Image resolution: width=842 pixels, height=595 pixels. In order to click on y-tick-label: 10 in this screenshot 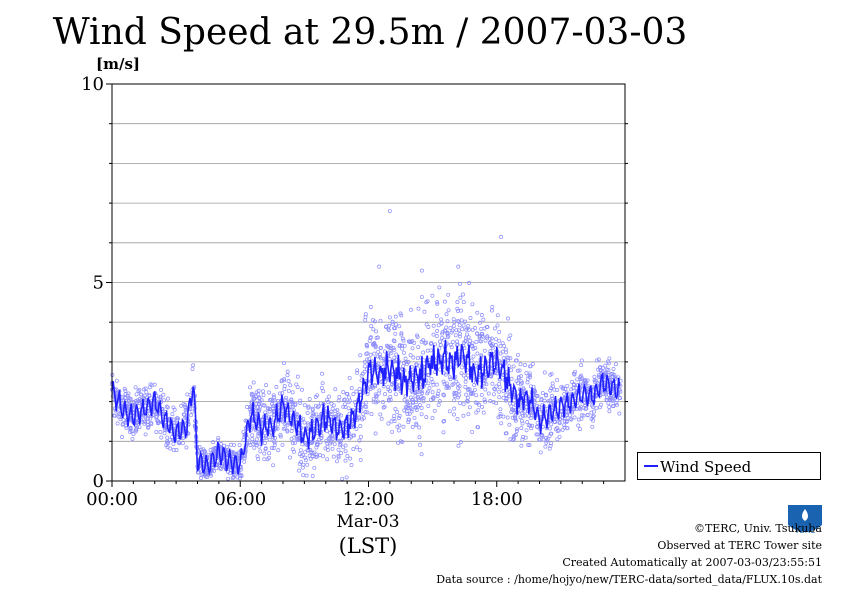, I will do `click(92, 84)`.